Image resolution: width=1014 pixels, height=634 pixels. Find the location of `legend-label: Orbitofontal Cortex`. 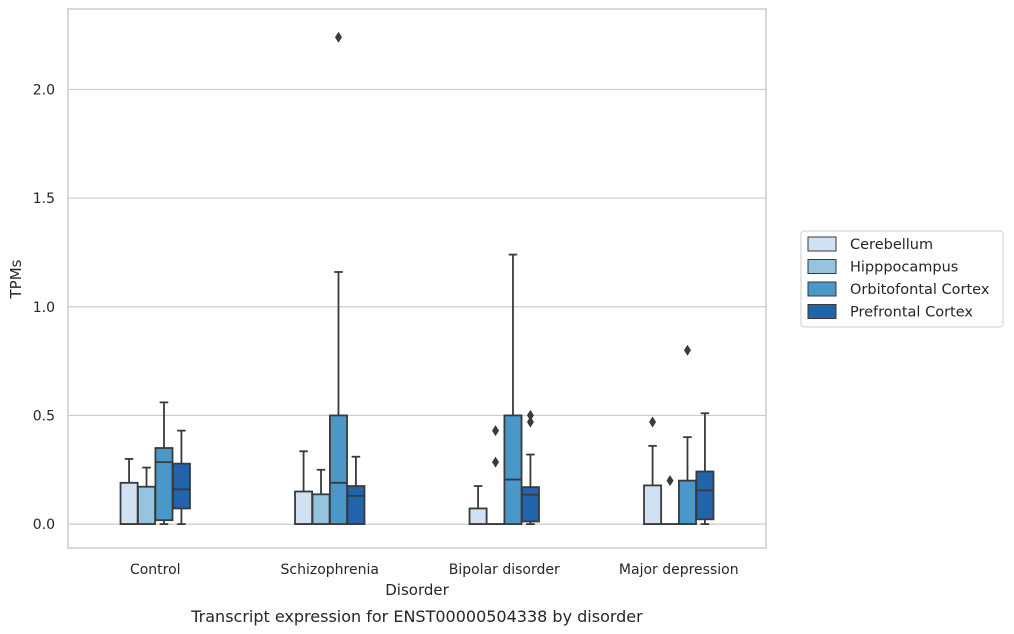

legend-label: Orbitofontal Cortex is located at coordinates (920, 290).